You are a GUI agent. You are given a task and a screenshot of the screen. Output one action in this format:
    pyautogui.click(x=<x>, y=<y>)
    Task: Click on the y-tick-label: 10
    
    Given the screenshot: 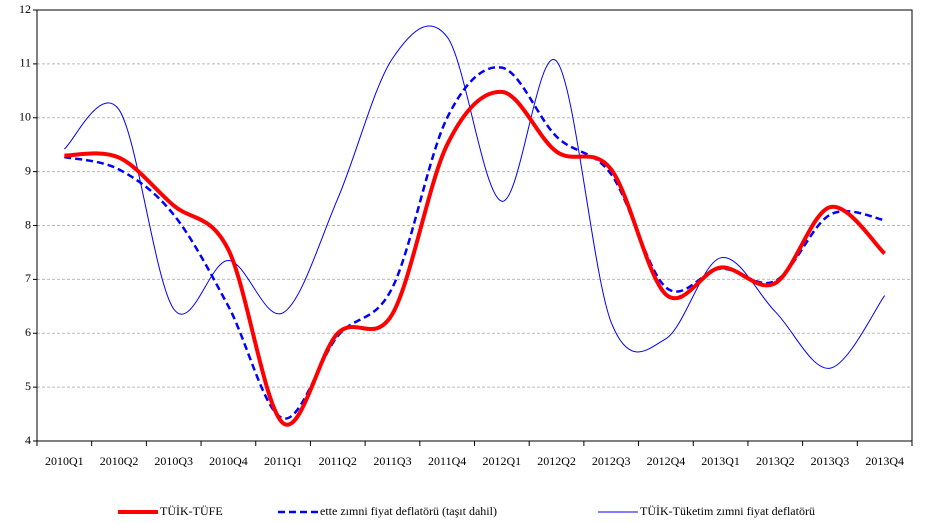 What is the action you would take?
    pyautogui.click(x=25, y=117)
    